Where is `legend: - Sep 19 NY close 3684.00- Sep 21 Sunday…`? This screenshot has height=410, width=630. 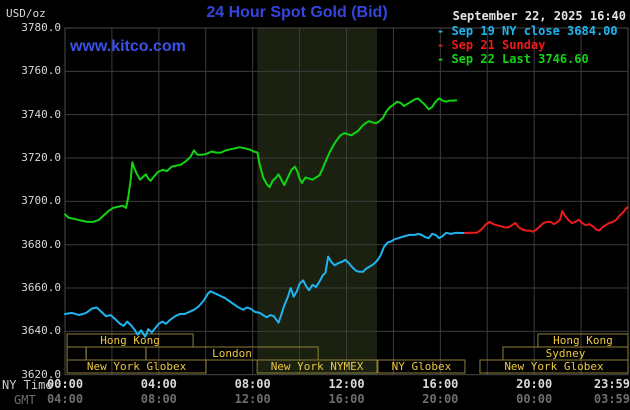
legend: - Sep 19 NY close 3684.00- Sep 21 Sunday… is located at coordinates (527, 45).